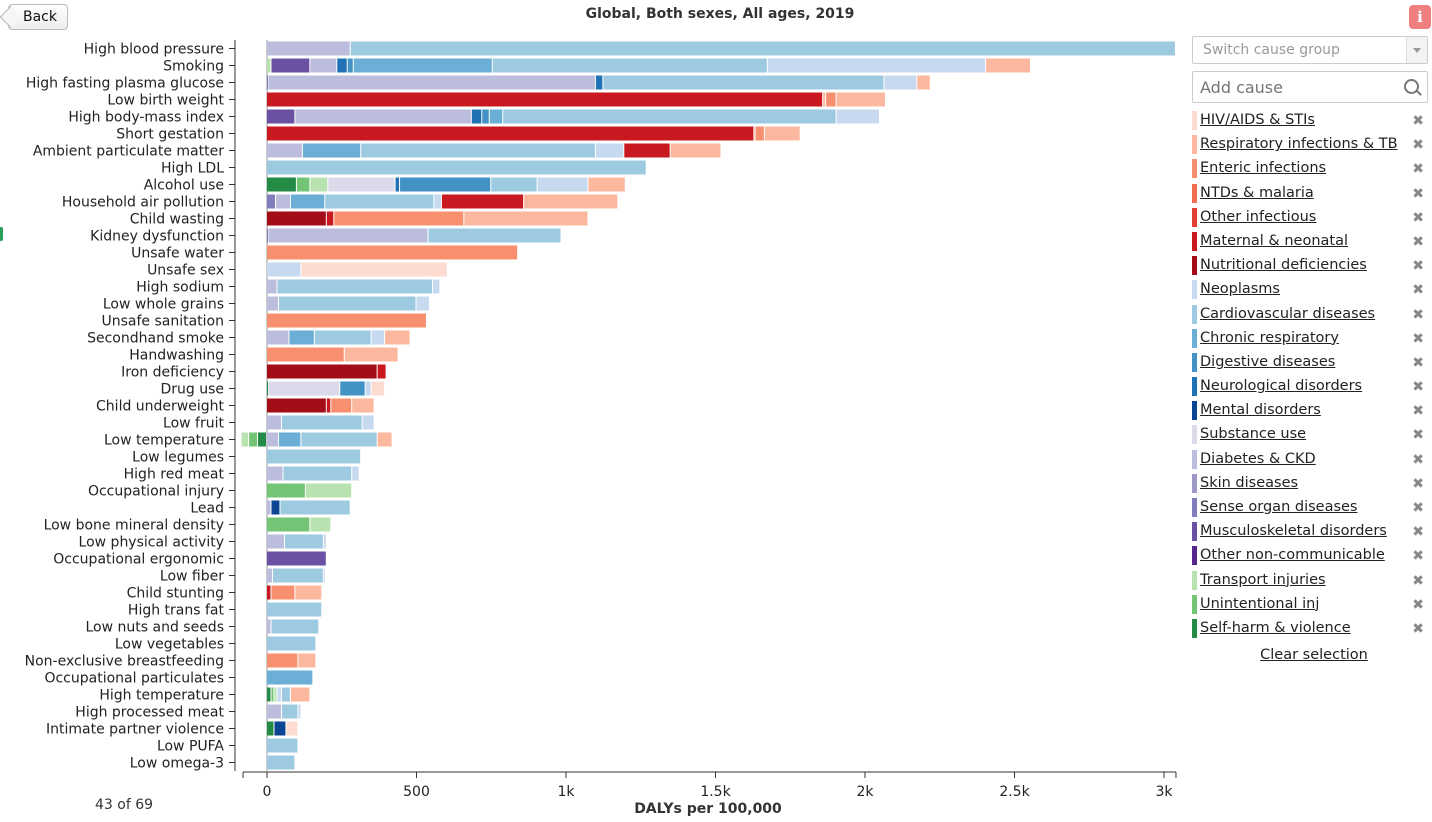 Image resolution: width=1432 pixels, height=822 pixels. What do you see at coordinates (1279, 507) in the screenshot?
I see `legend-label: Sense organ diseases` at bounding box center [1279, 507].